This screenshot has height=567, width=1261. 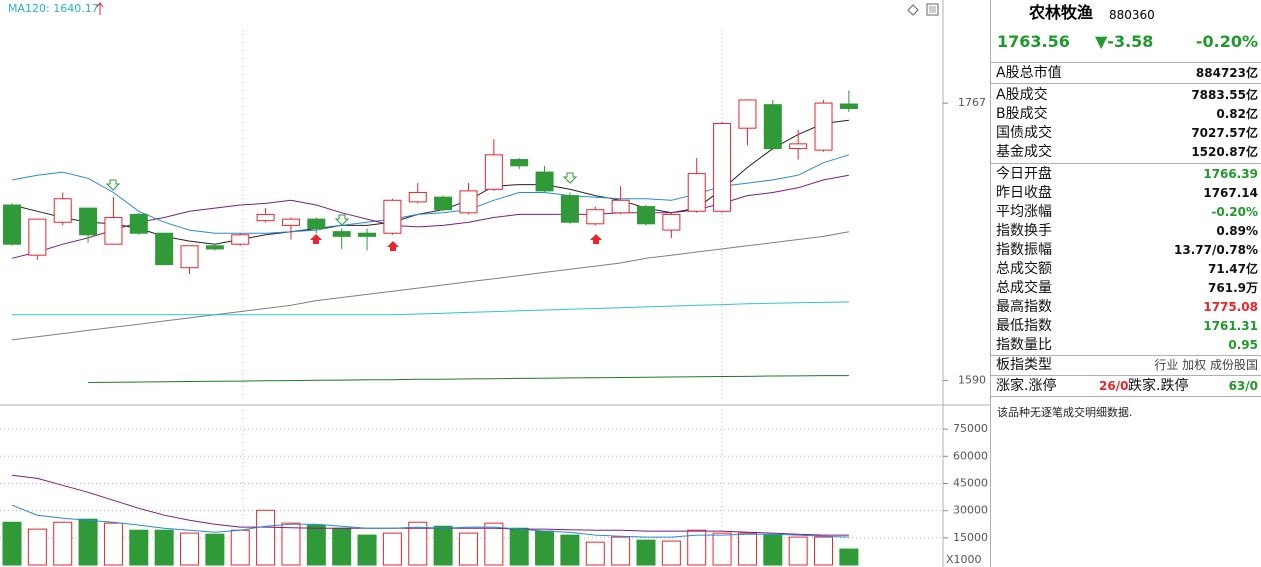 I want to click on row-label: 平均涨幅, so click(x=1024, y=212).